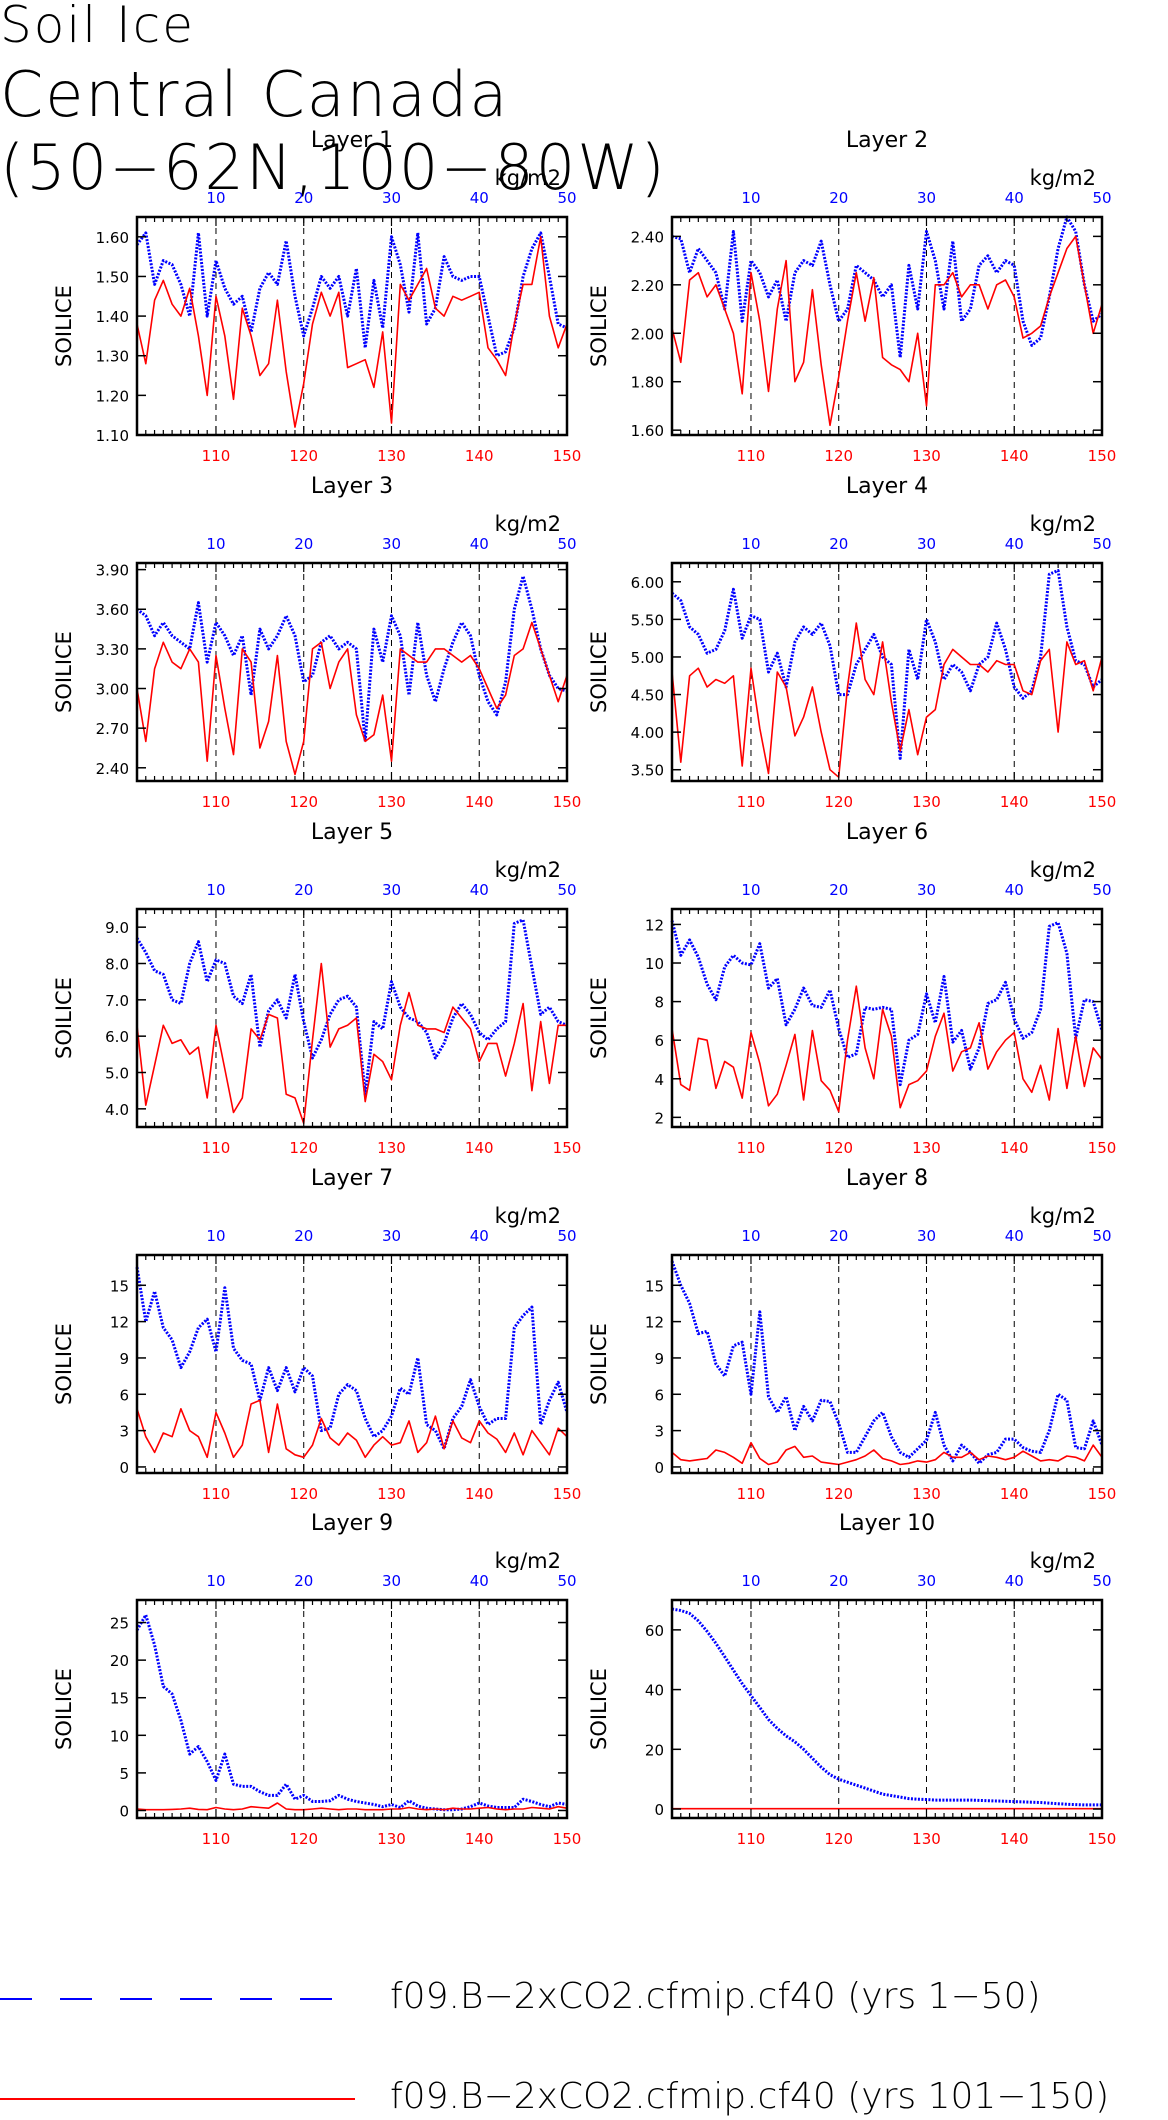  Describe the element at coordinates (647, 583) in the screenshot. I see `y-tick-label: 6.00` at that location.